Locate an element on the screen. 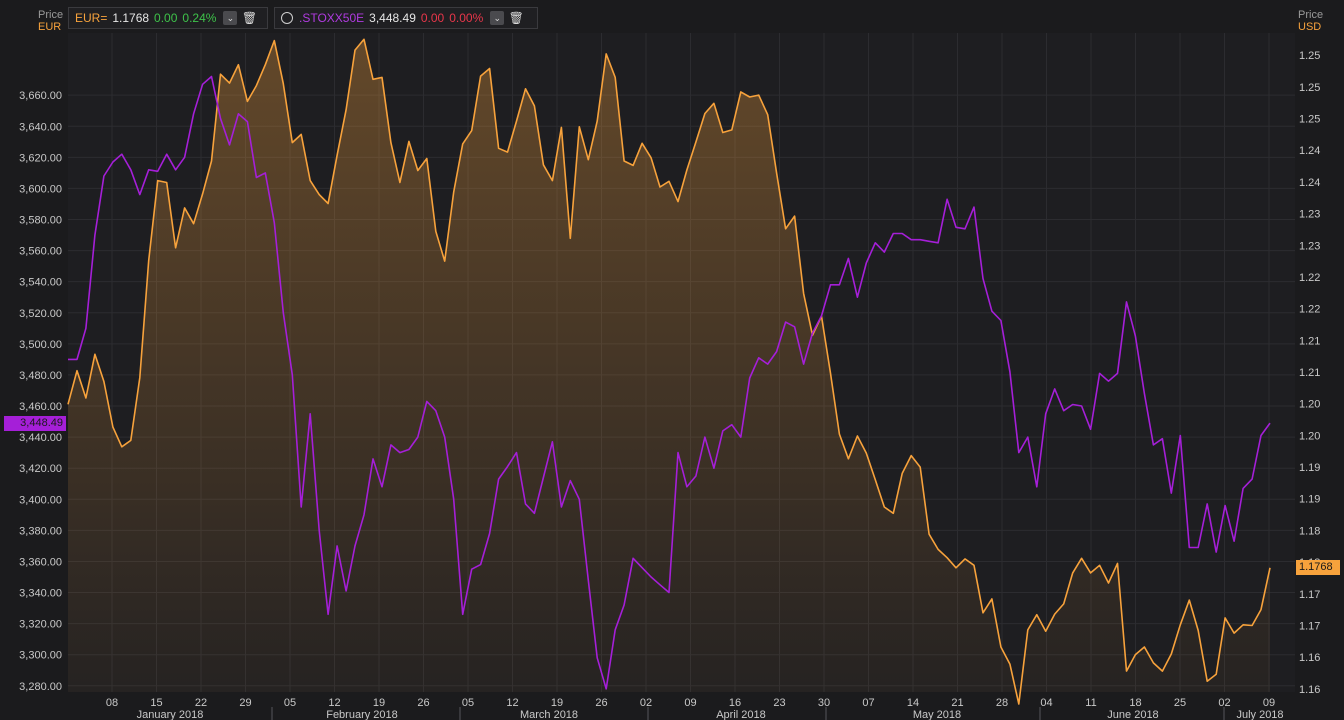 Image resolution: width=1344 pixels, height=720 pixels. right-tick-label: 1.16 is located at coordinates (1309, 690).